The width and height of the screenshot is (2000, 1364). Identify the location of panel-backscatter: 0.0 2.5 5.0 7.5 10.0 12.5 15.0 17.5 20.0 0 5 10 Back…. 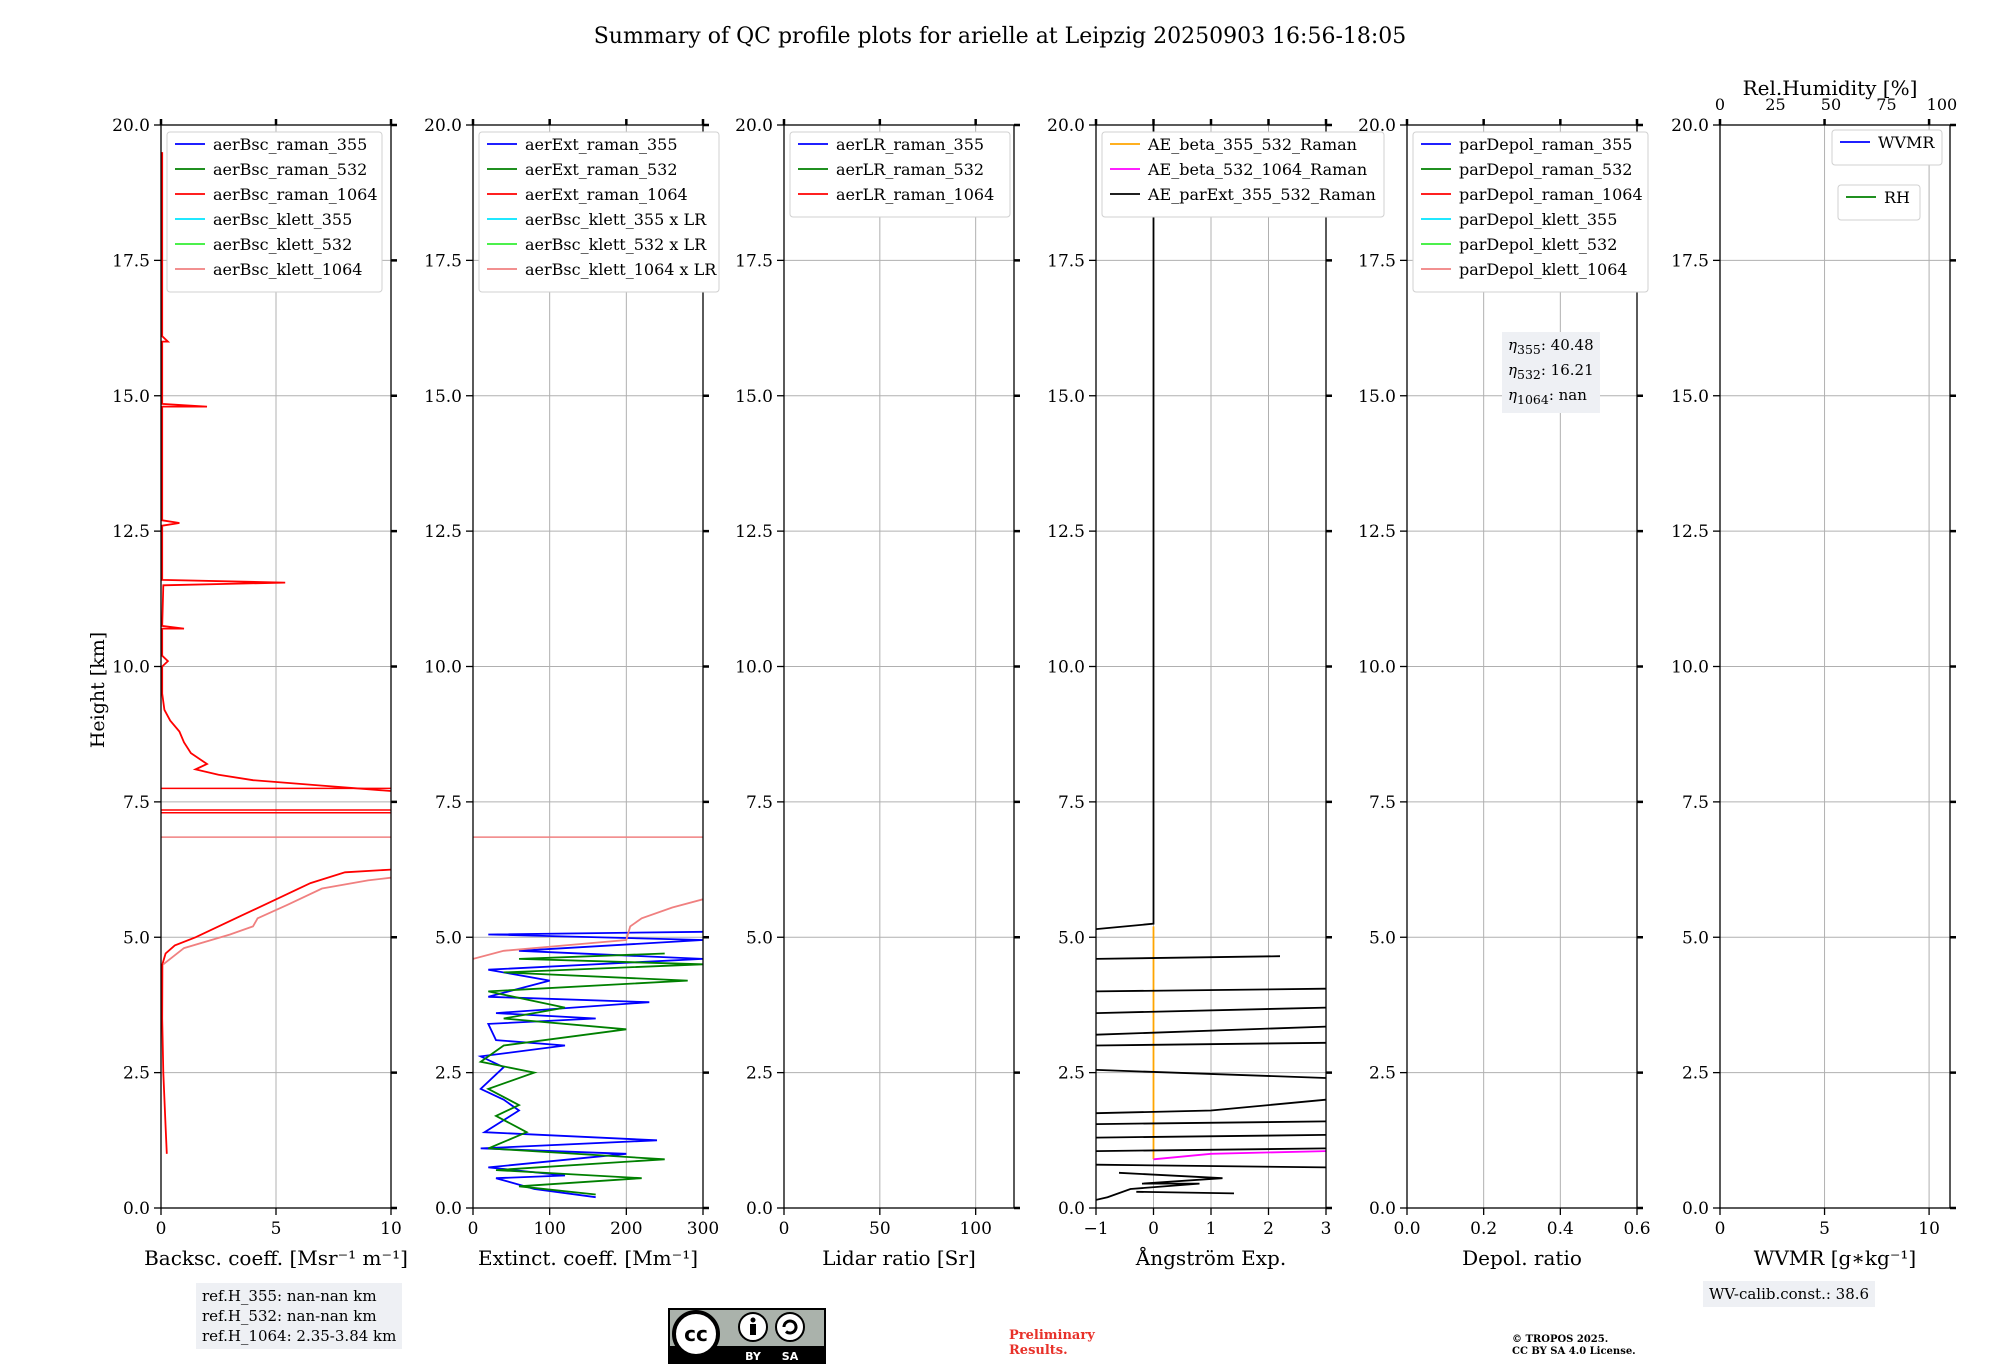
(260, 693).